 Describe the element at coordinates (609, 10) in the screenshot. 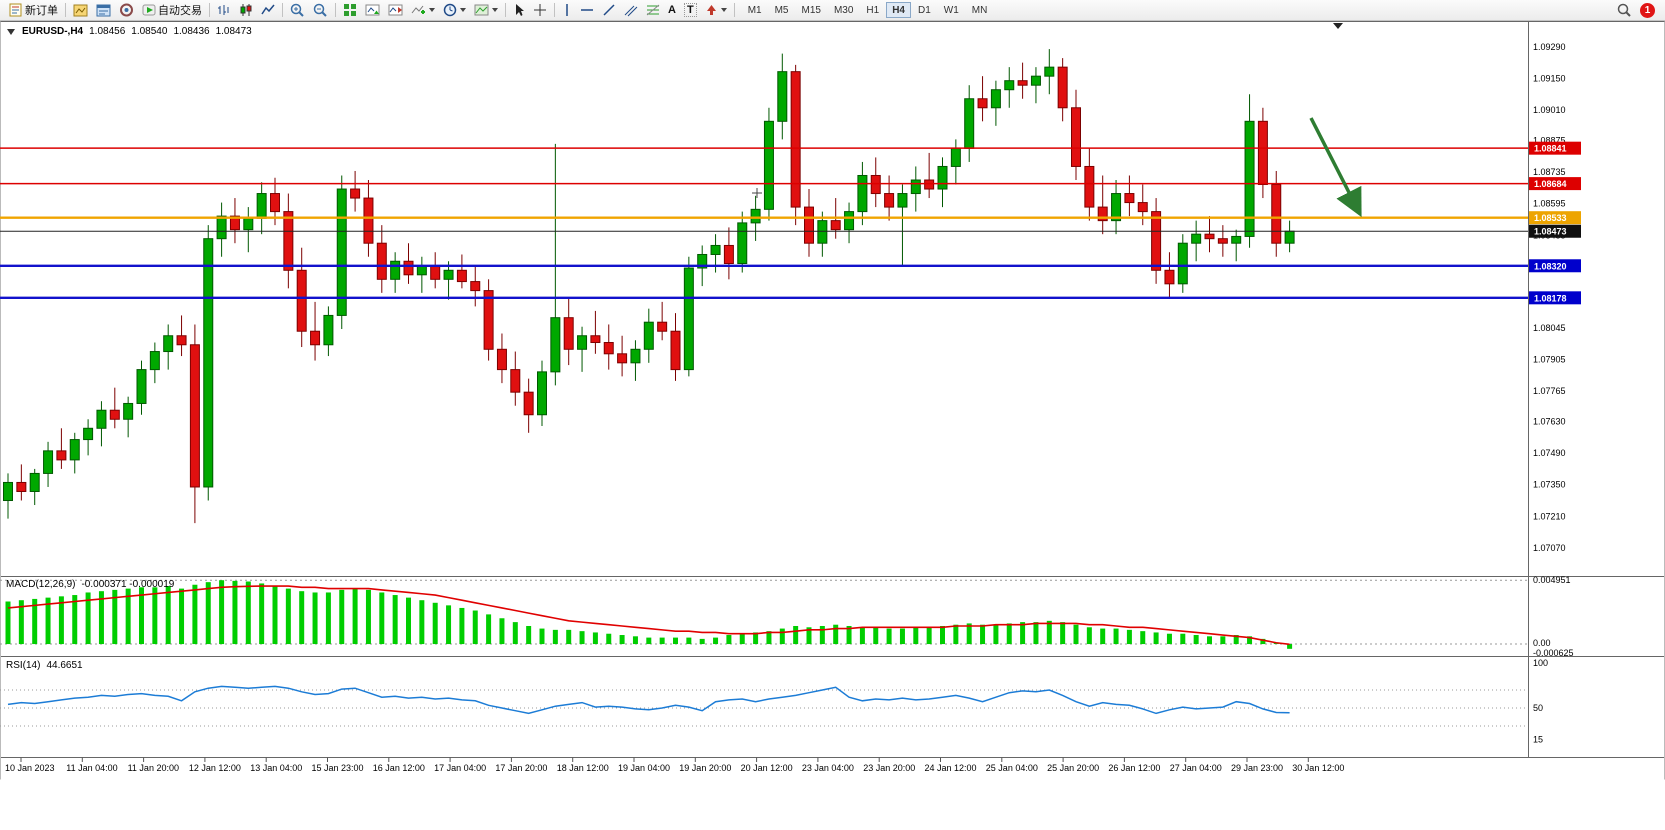

I see `trendline-button` at that location.